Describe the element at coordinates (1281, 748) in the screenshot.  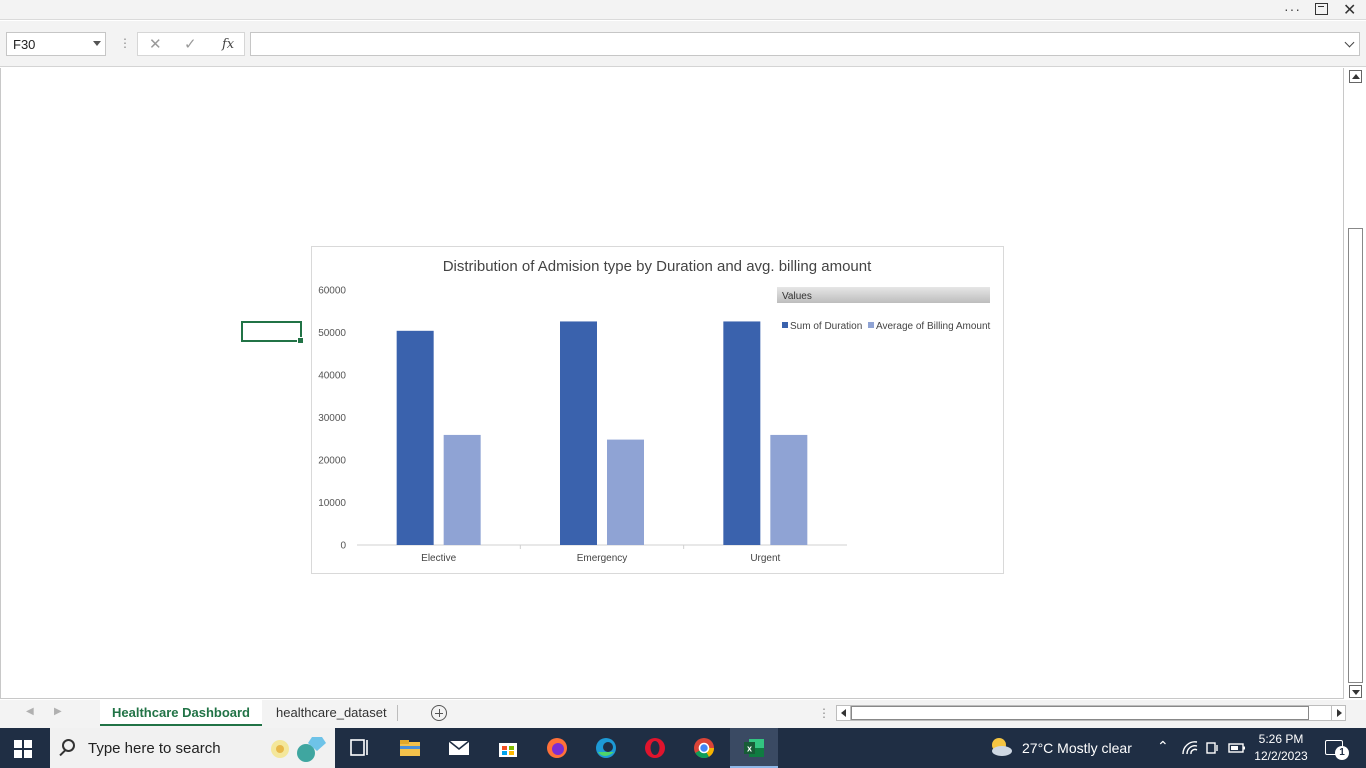
I see `clock: 5:26 PM 12/2/2023` at that location.